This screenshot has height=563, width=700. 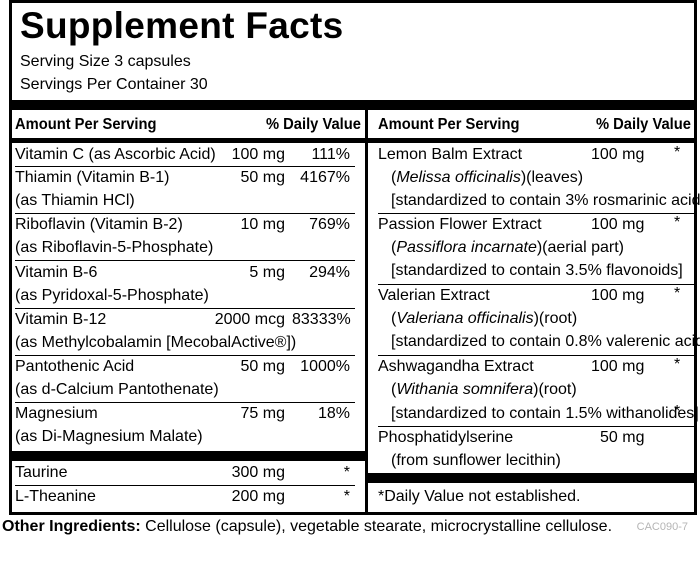 I want to click on ingredient-name: Valerian Extract, so click(x=434, y=295).